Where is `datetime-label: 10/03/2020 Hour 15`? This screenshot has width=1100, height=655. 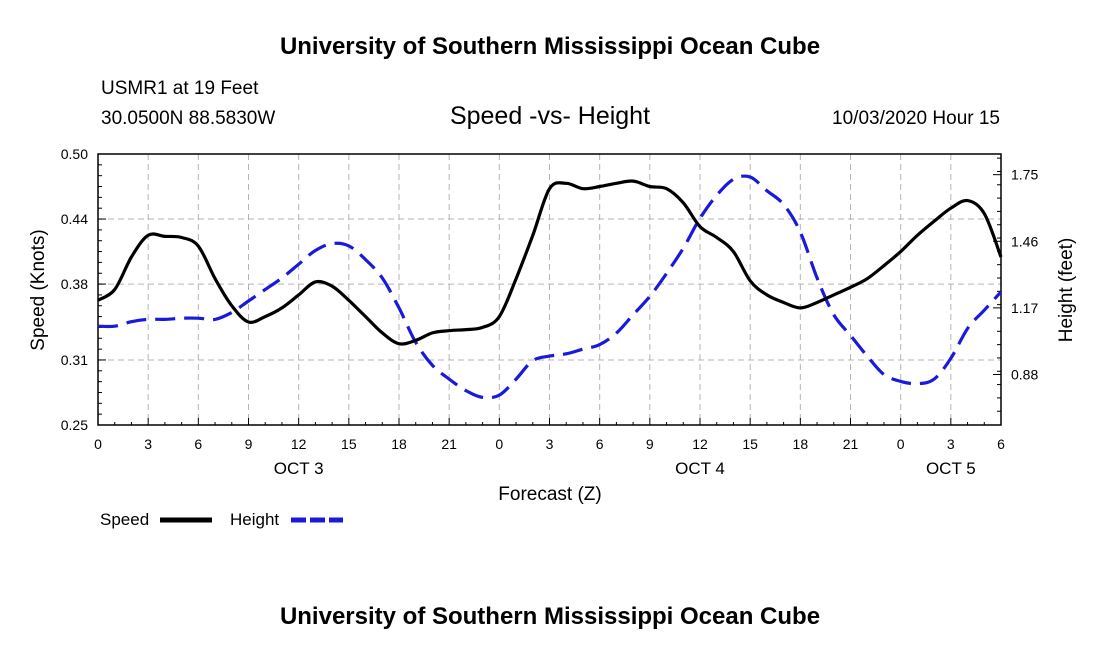 datetime-label: 10/03/2020 Hour 15 is located at coordinates (916, 118).